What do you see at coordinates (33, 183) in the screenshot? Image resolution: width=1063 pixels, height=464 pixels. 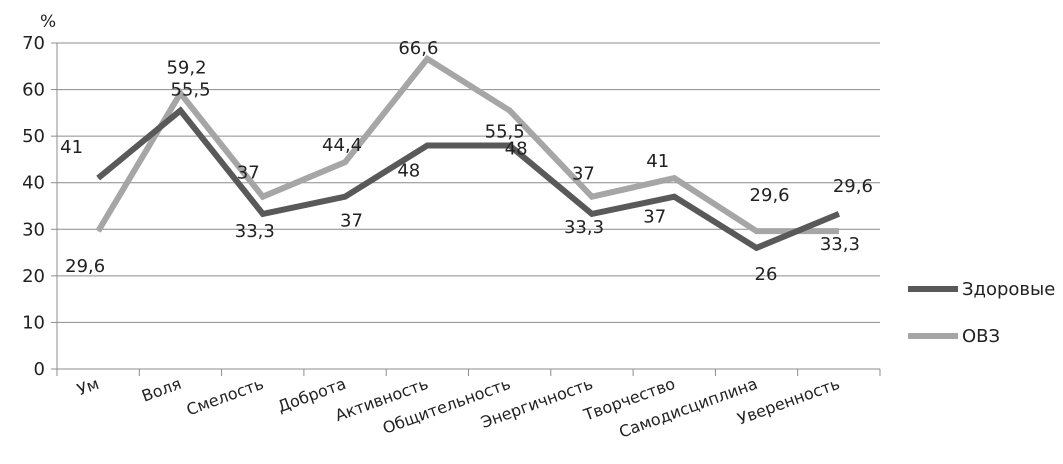 I see `y-tick-label: 40` at bounding box center [33, 183].